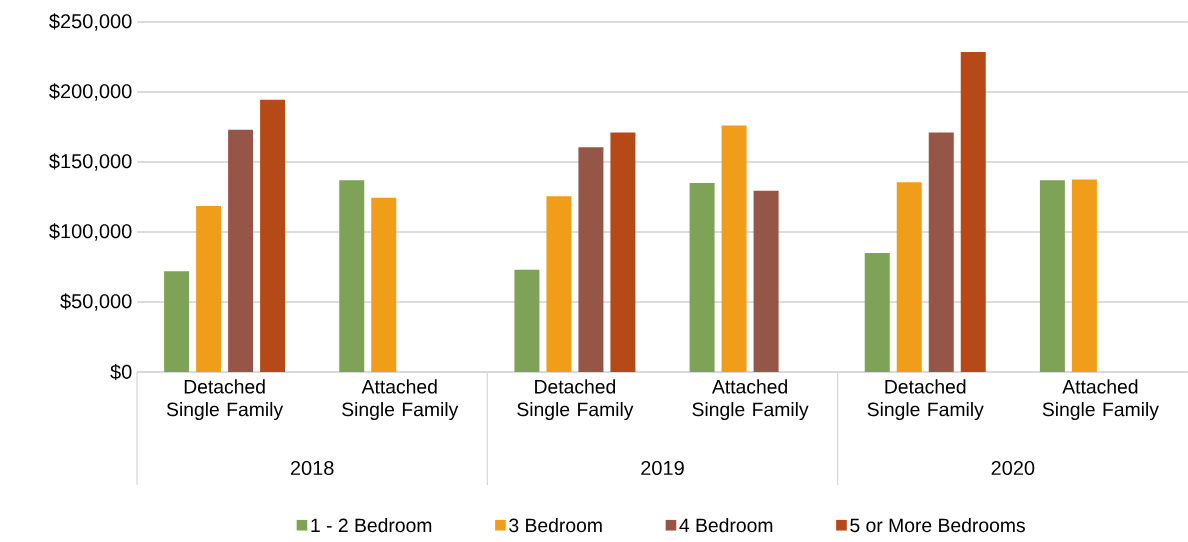  What do you see at coordinates (312, 468) in the screenshot?
I see `text: 2018` at bounding box center [312, 468].